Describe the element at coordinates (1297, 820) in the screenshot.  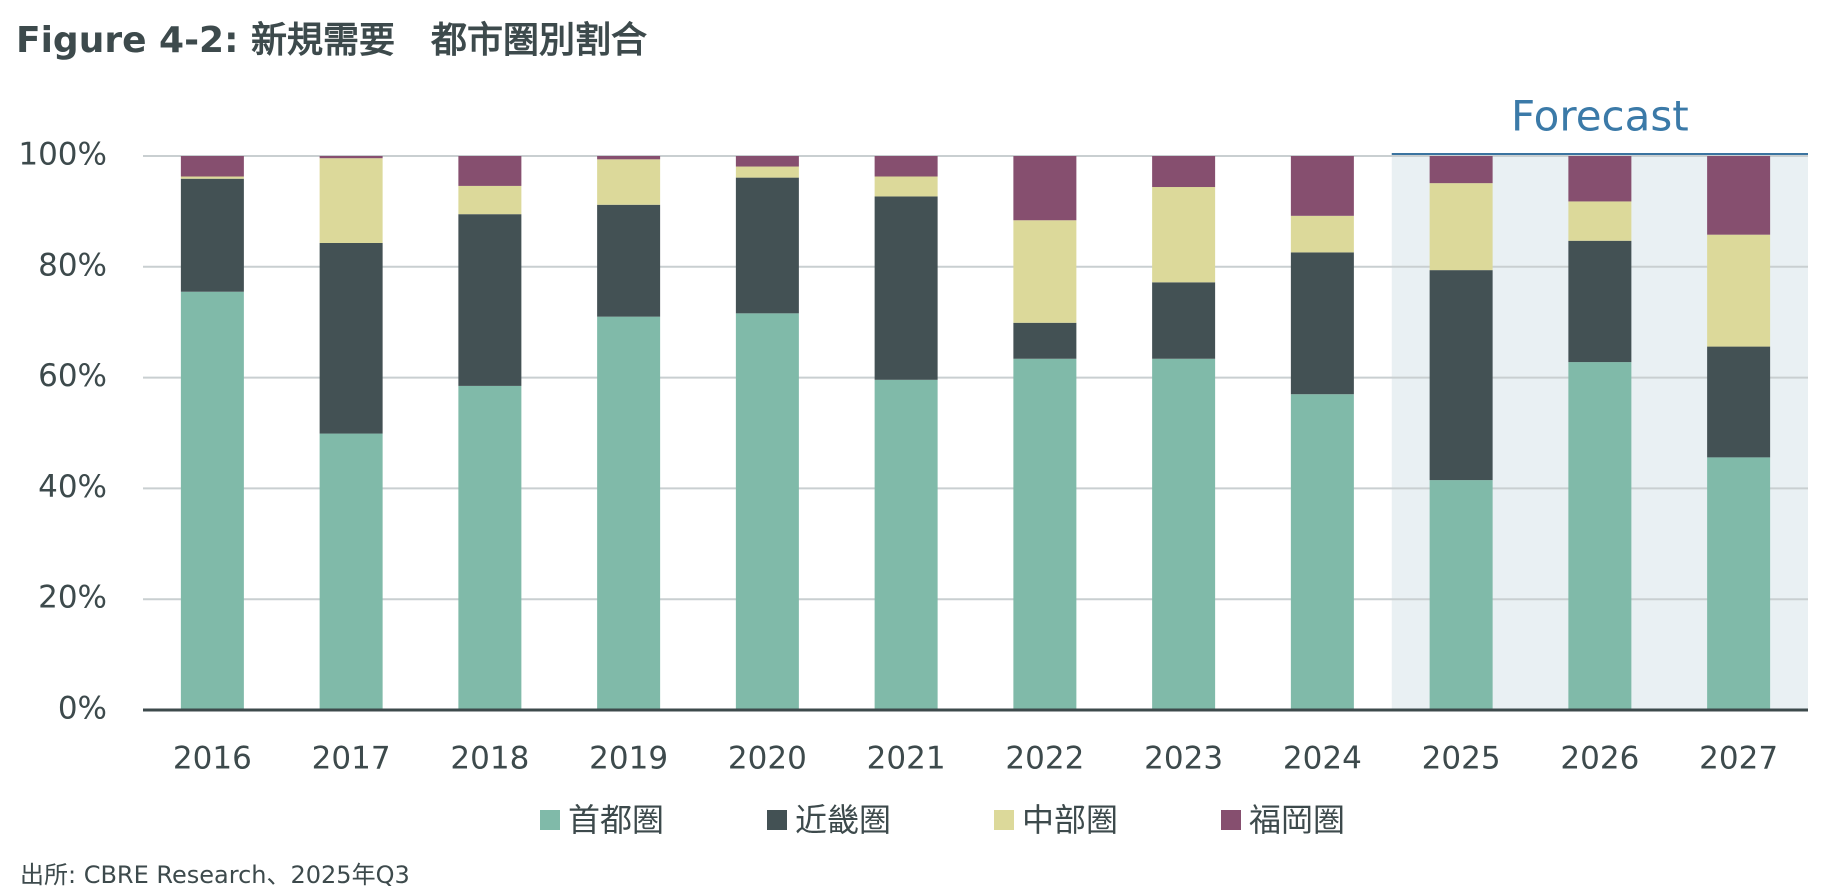
I see `legend-label: 福岡圏` at that location.